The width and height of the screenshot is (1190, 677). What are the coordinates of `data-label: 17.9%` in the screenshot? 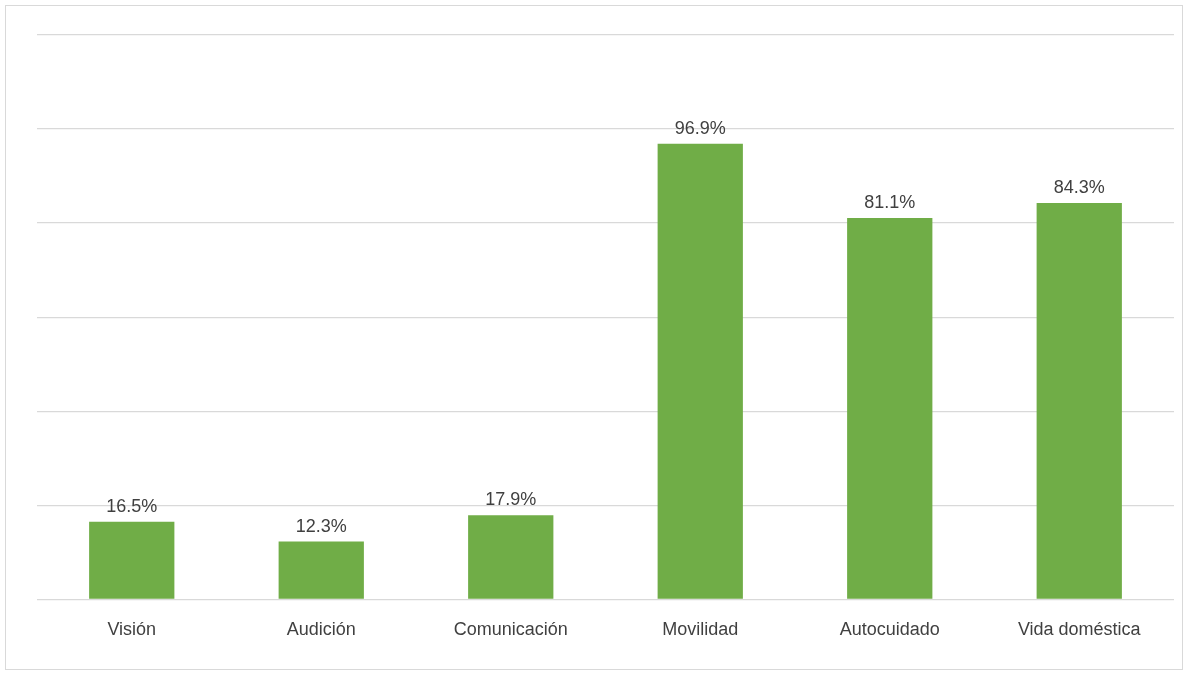 It's located at (511, 499).